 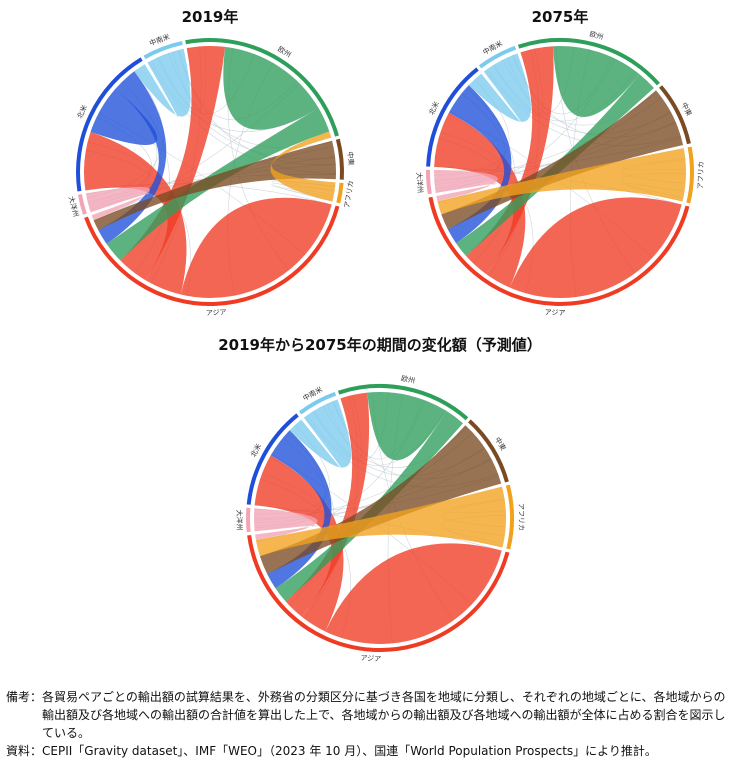 What do you see at coordinates (380, 345) in the screenshot?
I see `chart-title: 2019年から2075年の期間の変化額（予測値）` at bounding box center [380, 345].